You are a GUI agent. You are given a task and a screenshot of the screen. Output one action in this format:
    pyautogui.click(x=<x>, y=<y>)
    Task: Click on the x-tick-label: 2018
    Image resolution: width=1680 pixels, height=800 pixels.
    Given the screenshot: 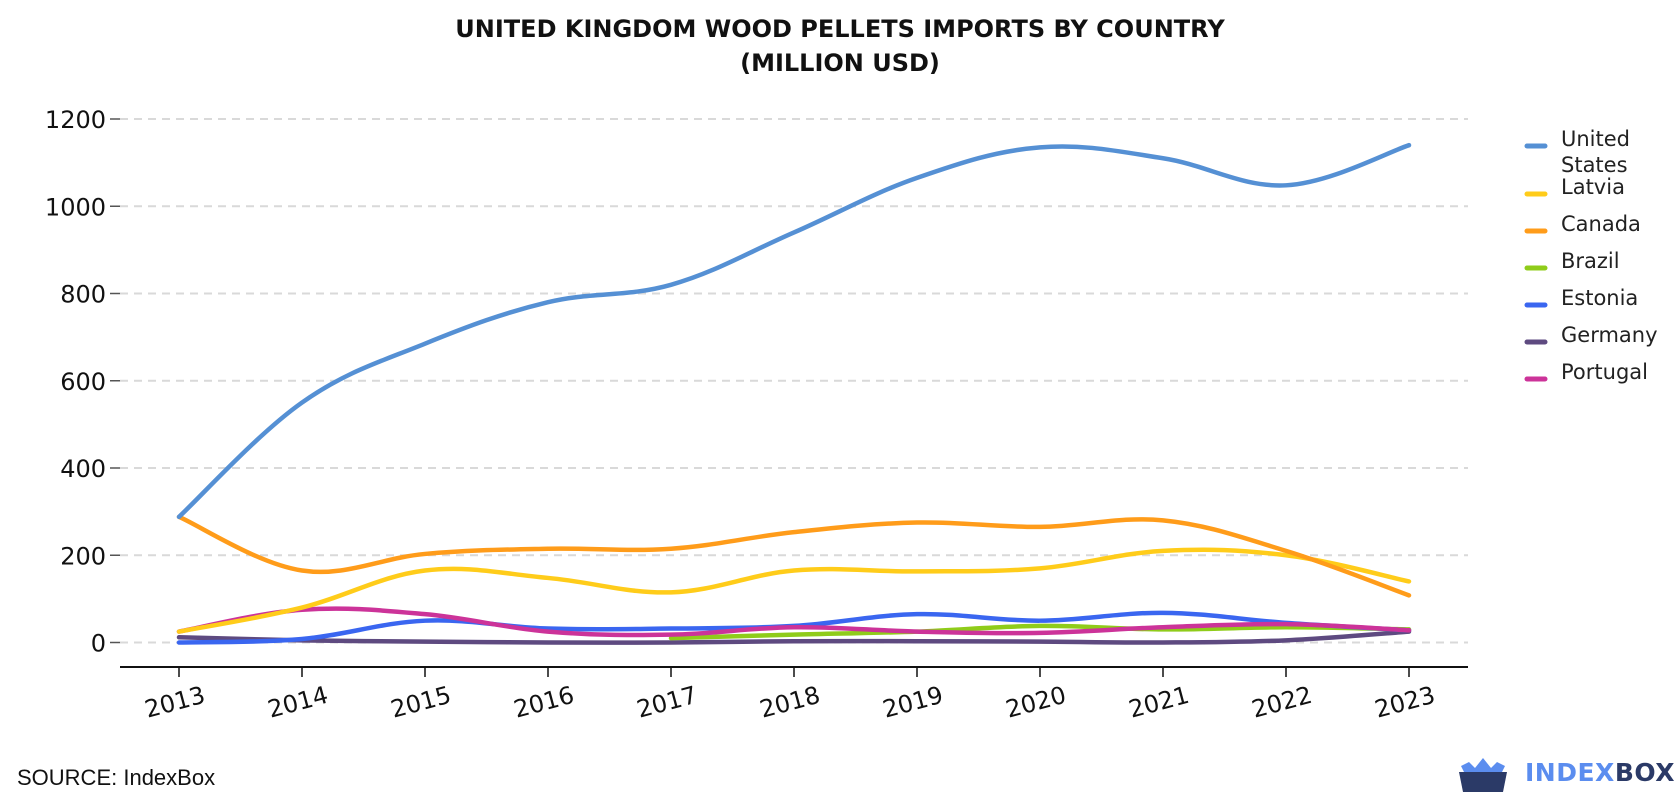 What is the action you would take?
    pyautogui.click(x=790, y=702)
    